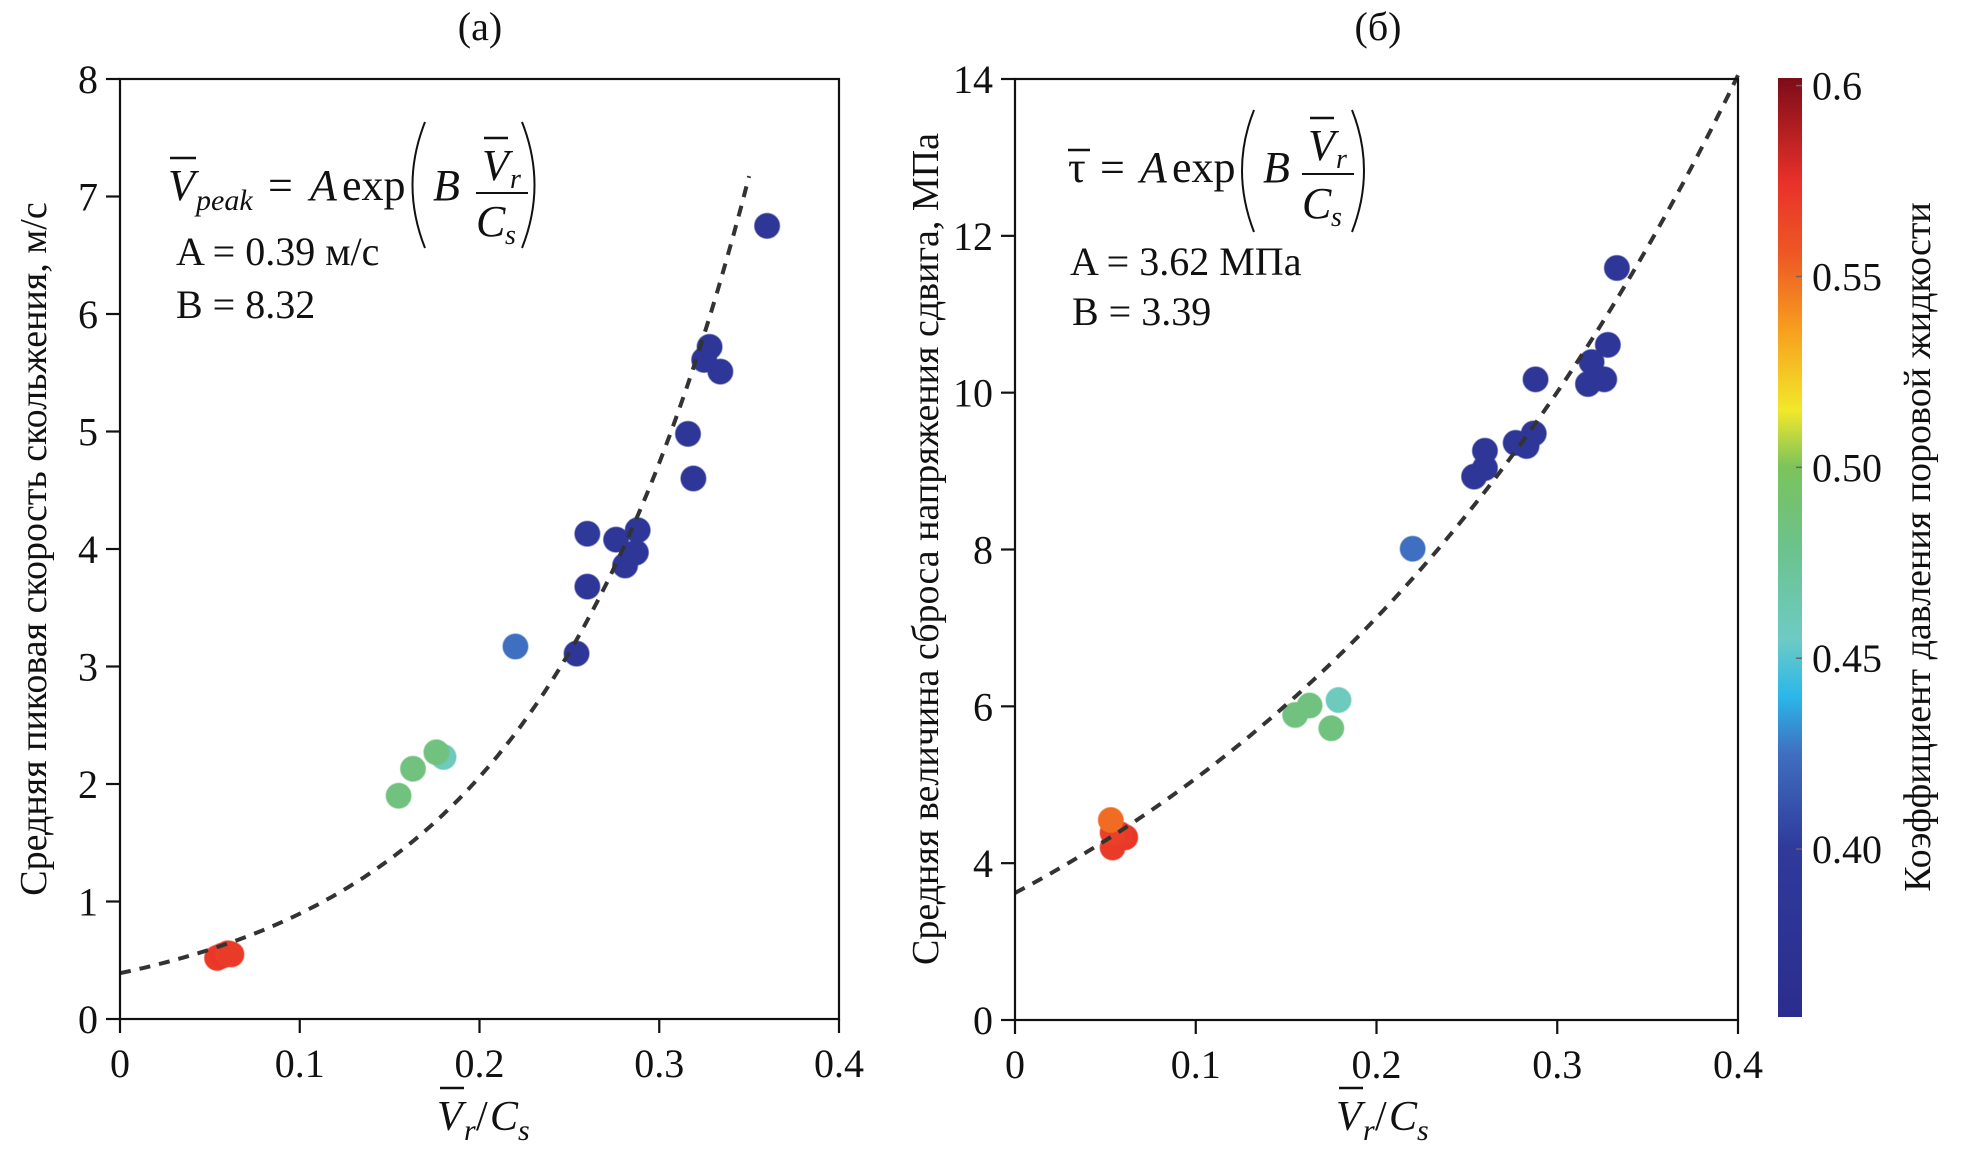  Describe the element at coordinates (1324, 145) in the screenshot. I see `eq-b-num: V` at that location.